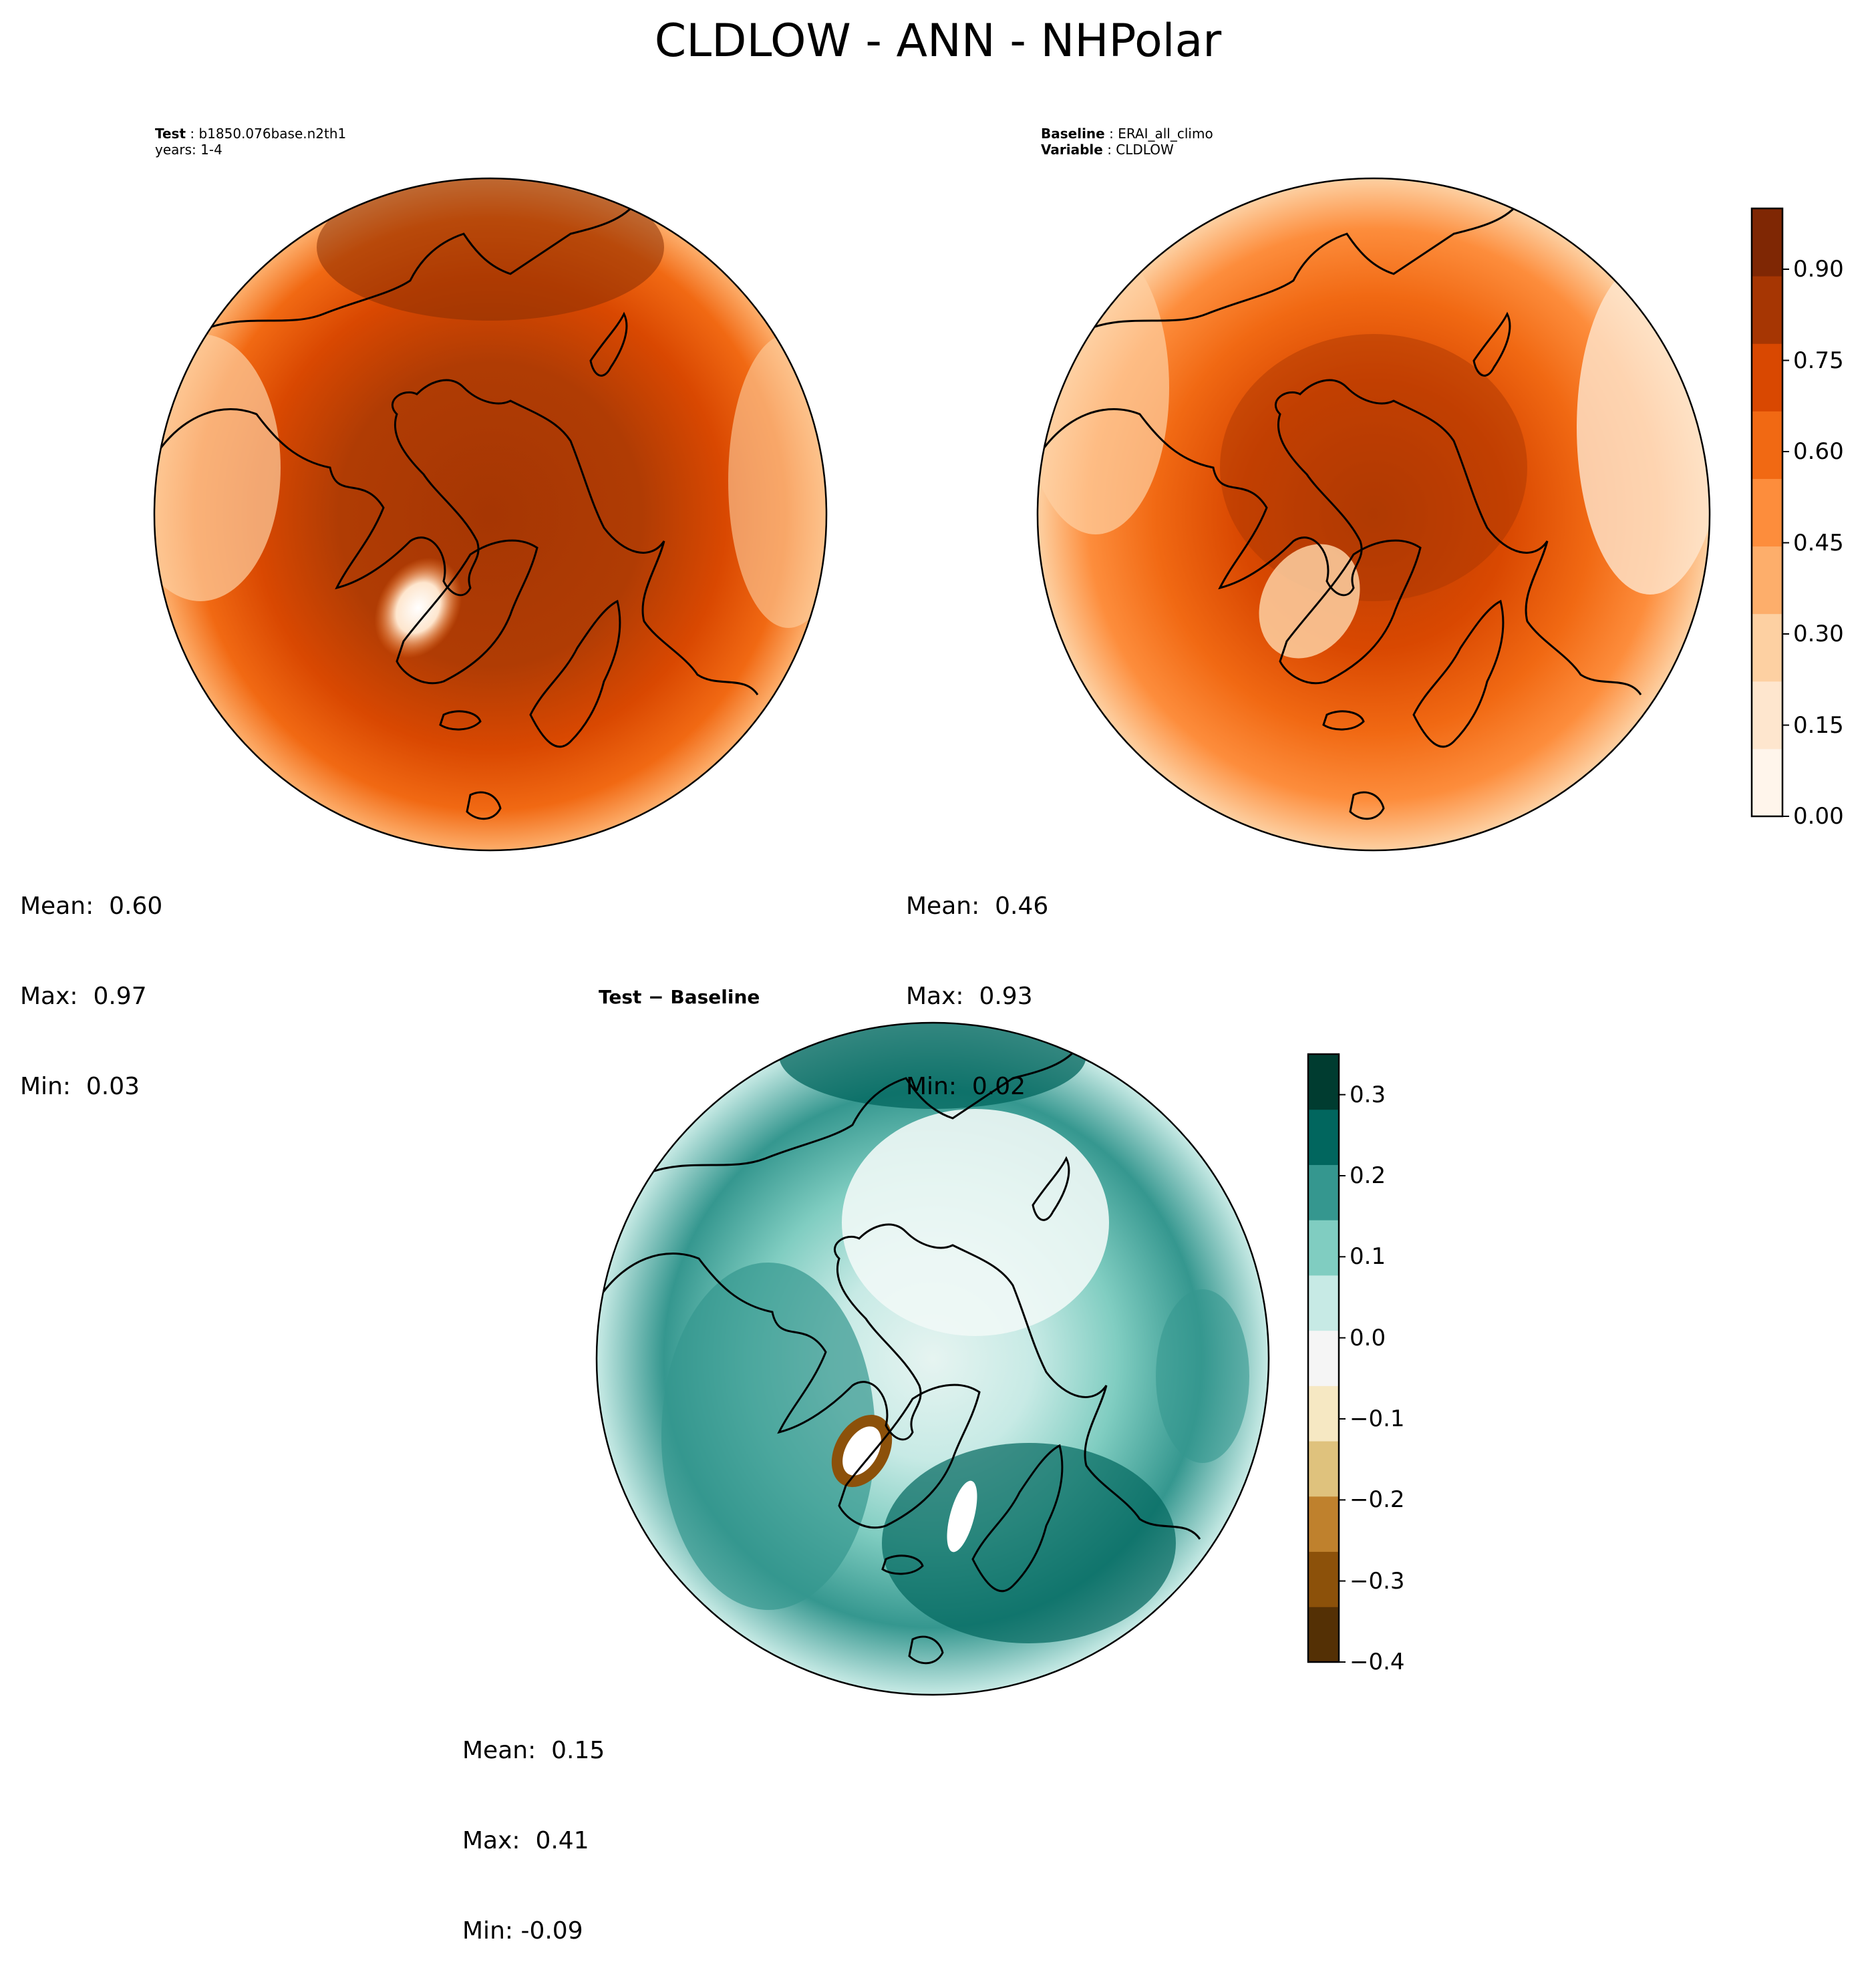 This screenshot has width=1876, height=1976. I want to click on baseline-stats: Mean: 0.46 Max: 0.93 Min: 0.02, so click(977, 981).